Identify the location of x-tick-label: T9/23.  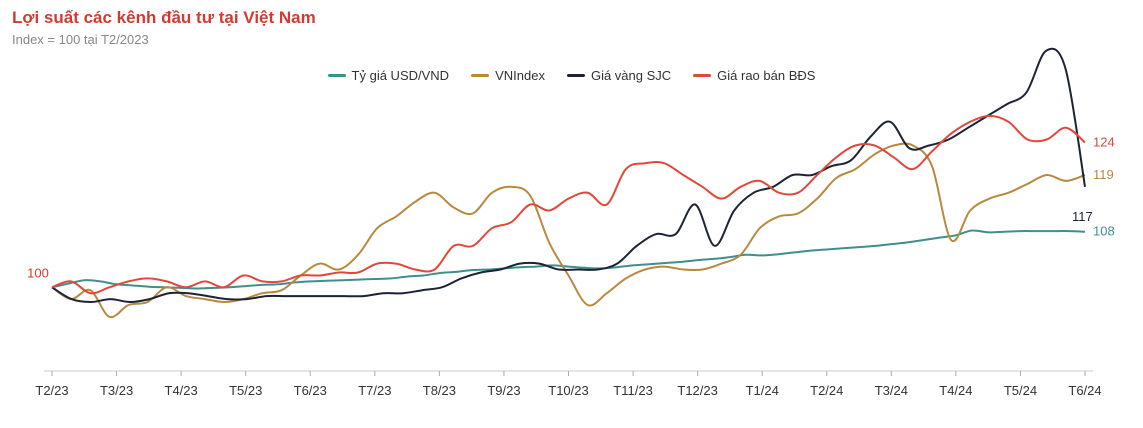
(503, 390).